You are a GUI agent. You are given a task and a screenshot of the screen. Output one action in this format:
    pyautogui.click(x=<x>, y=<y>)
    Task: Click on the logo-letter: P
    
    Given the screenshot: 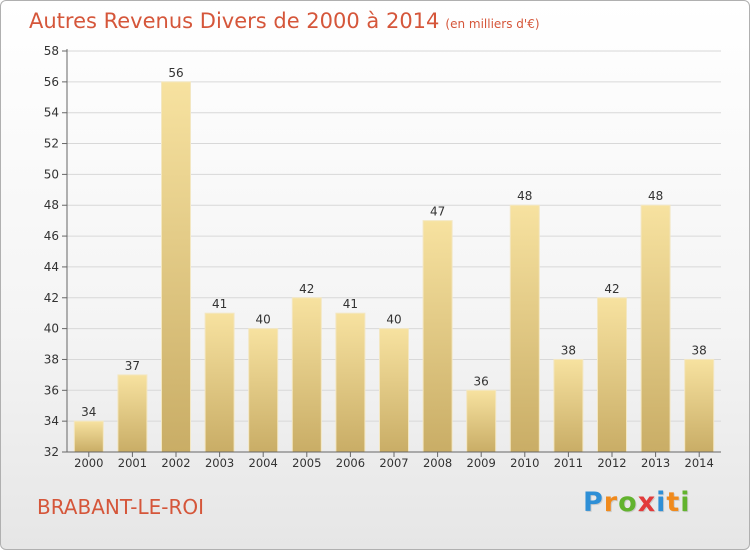 What is the action you would take?
    pyautogui.click(x=593, y=502)
    